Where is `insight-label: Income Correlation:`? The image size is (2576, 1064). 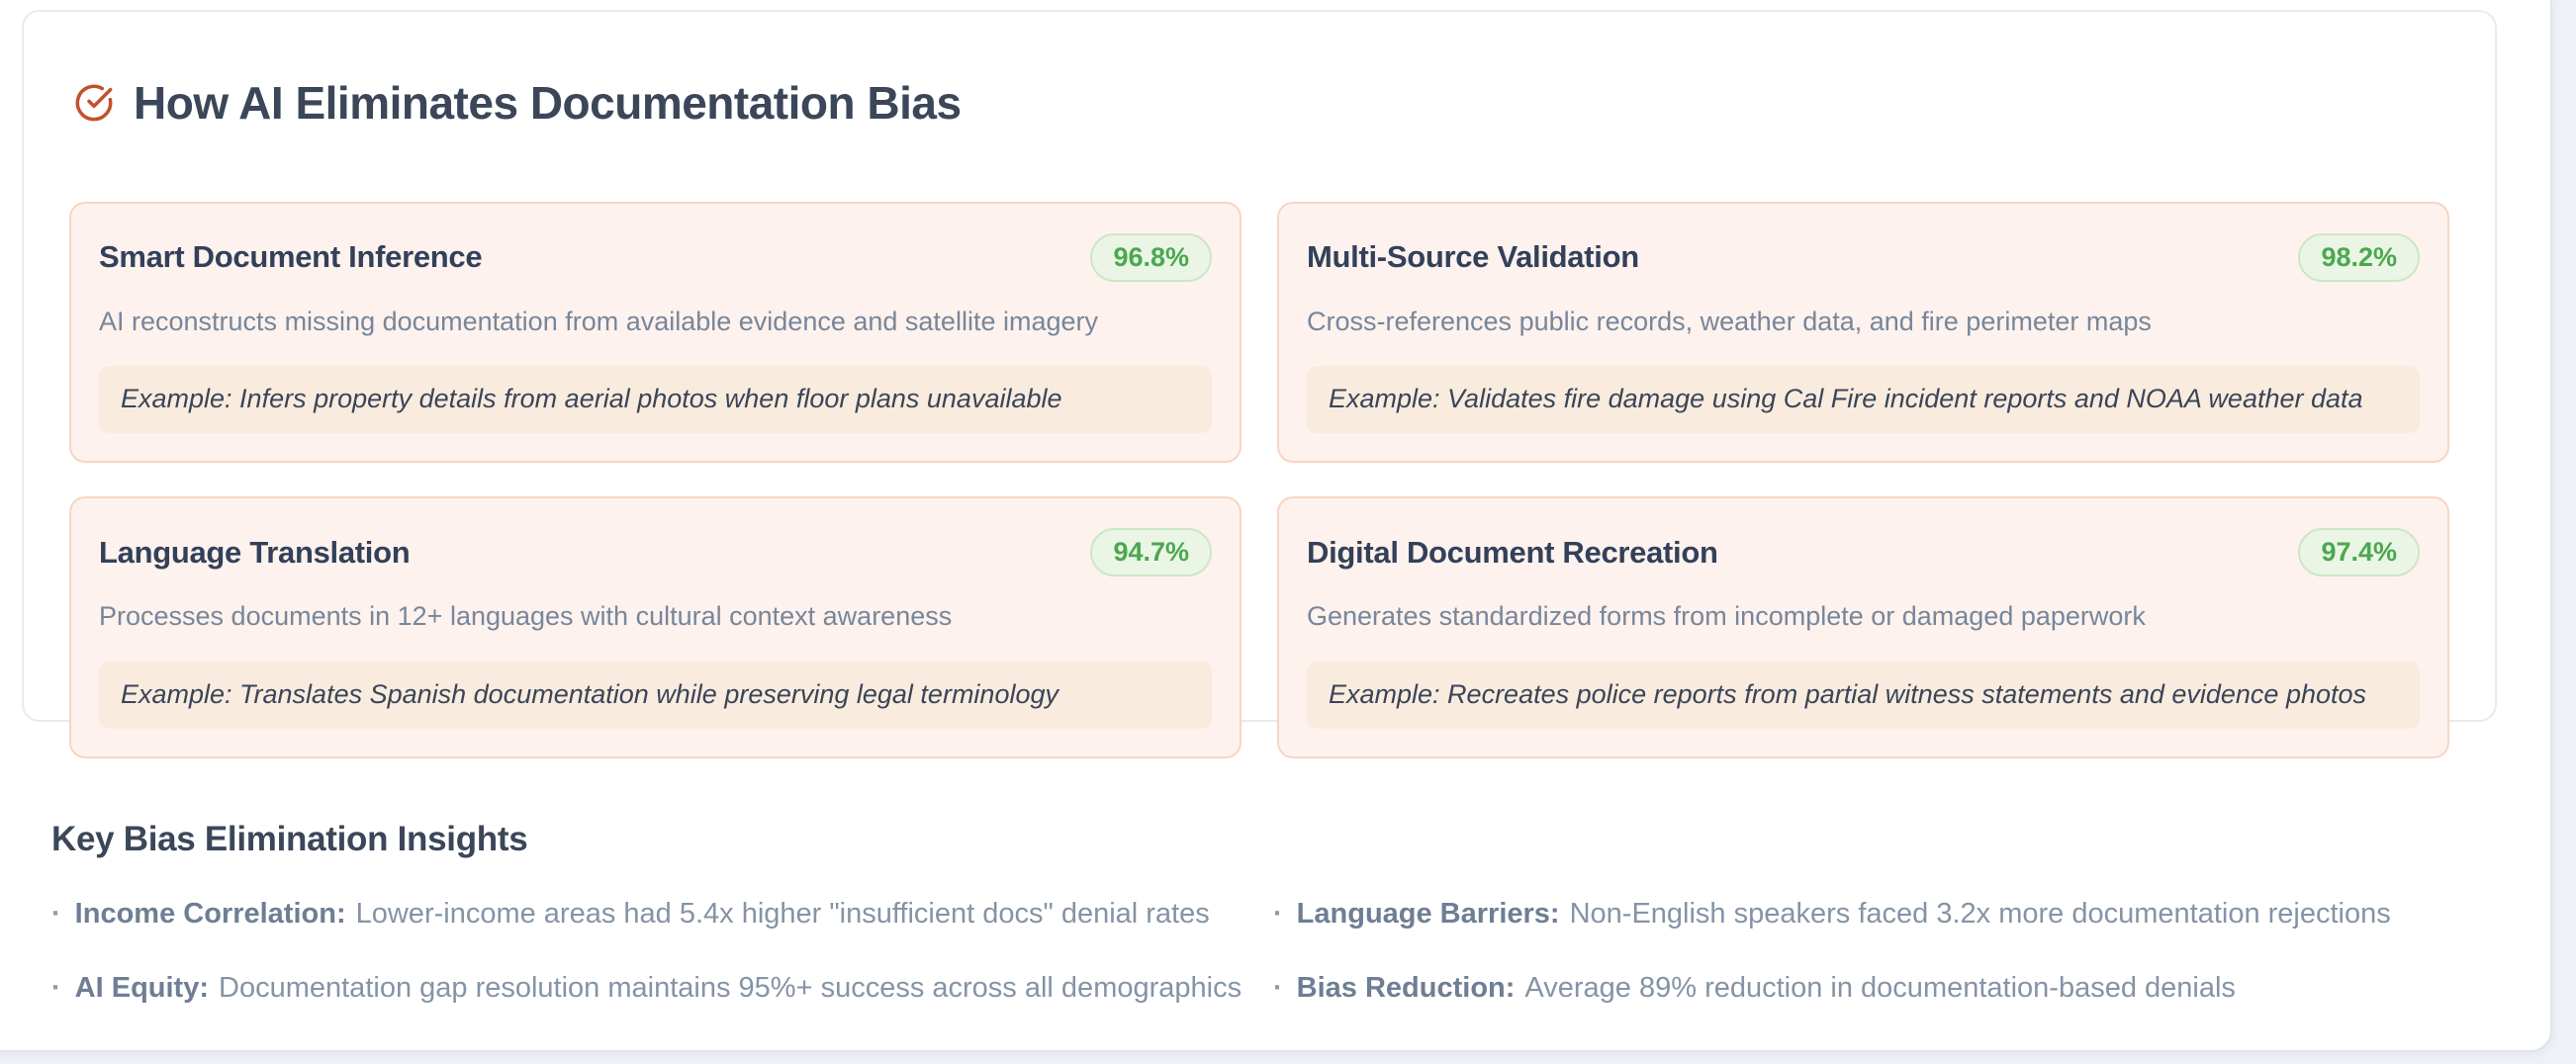
insight-label: Income Correlation: is located at coordinates (210, 914).